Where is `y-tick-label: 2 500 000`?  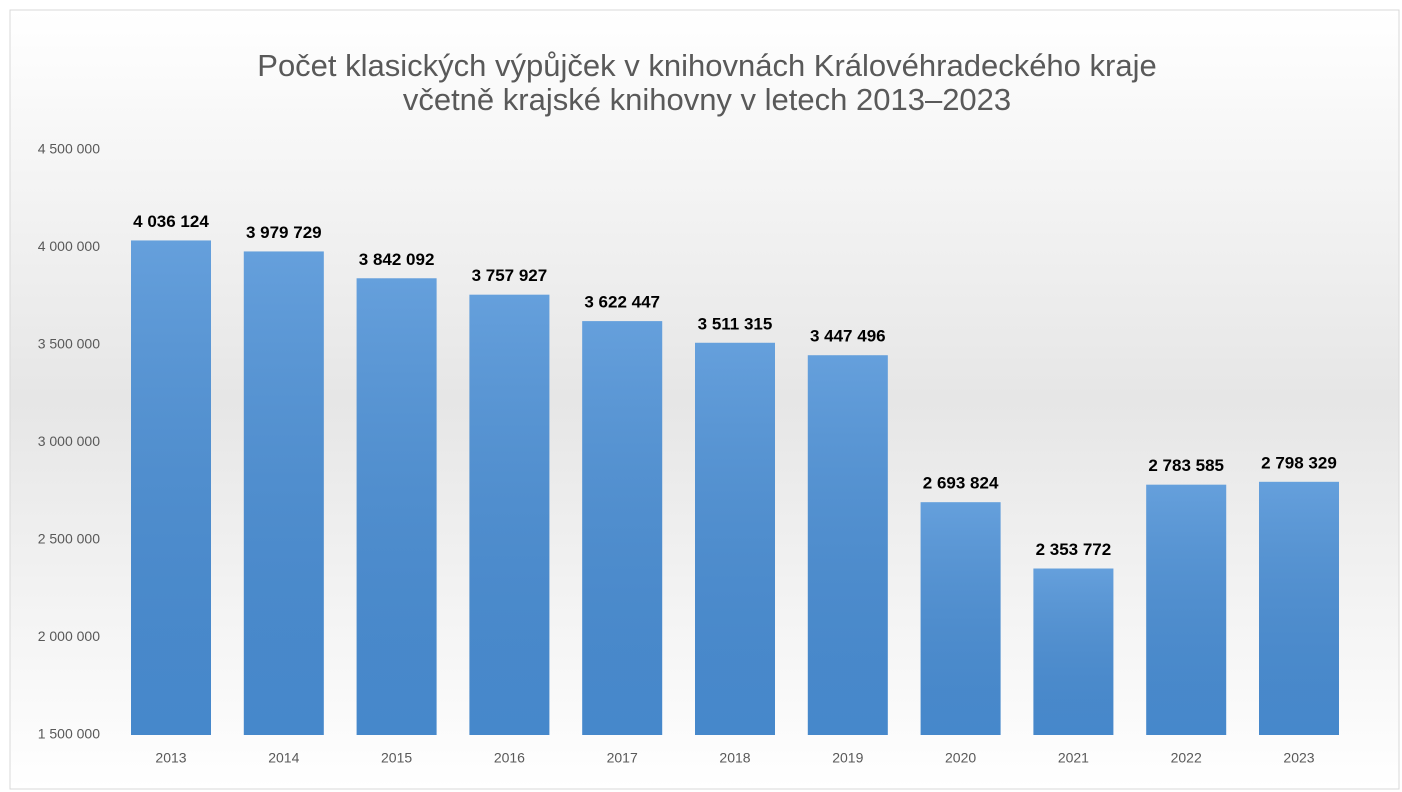 y-tick-label: 2 500 000 is located at coordinates (69, 539).